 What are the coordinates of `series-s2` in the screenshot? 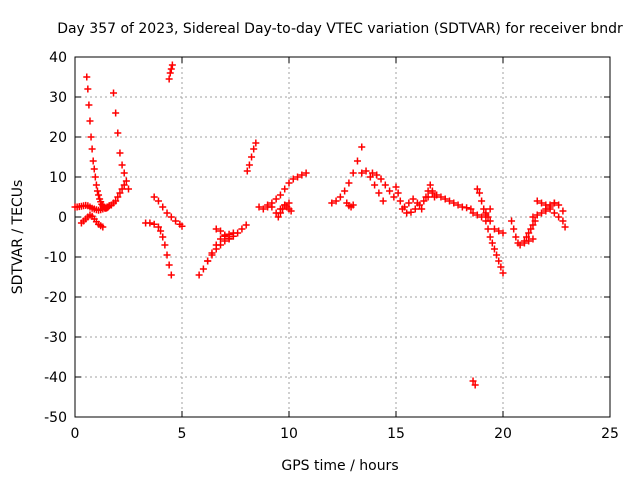 It's located at (98, 142).